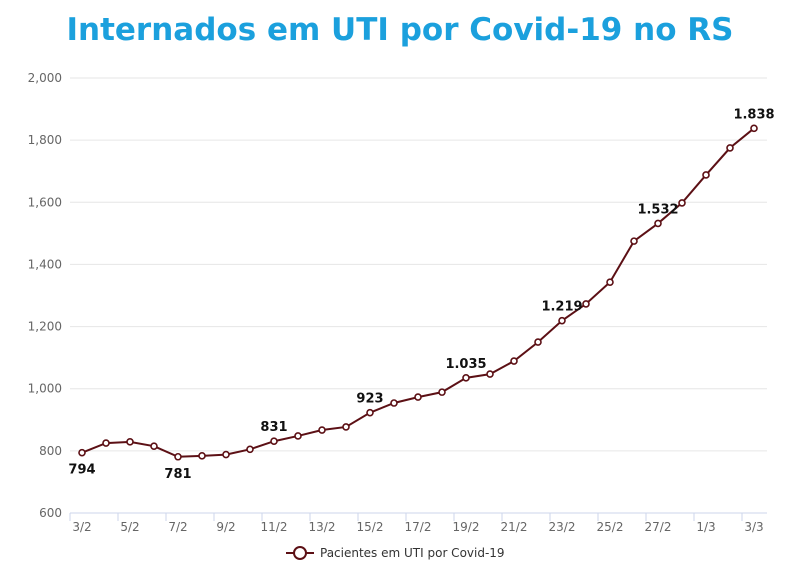 This screenshot has height=579, width=800. Describe the element at coordinates (753, 527) in the screenshot. I see `x-tick-label: 3/3` at that location.